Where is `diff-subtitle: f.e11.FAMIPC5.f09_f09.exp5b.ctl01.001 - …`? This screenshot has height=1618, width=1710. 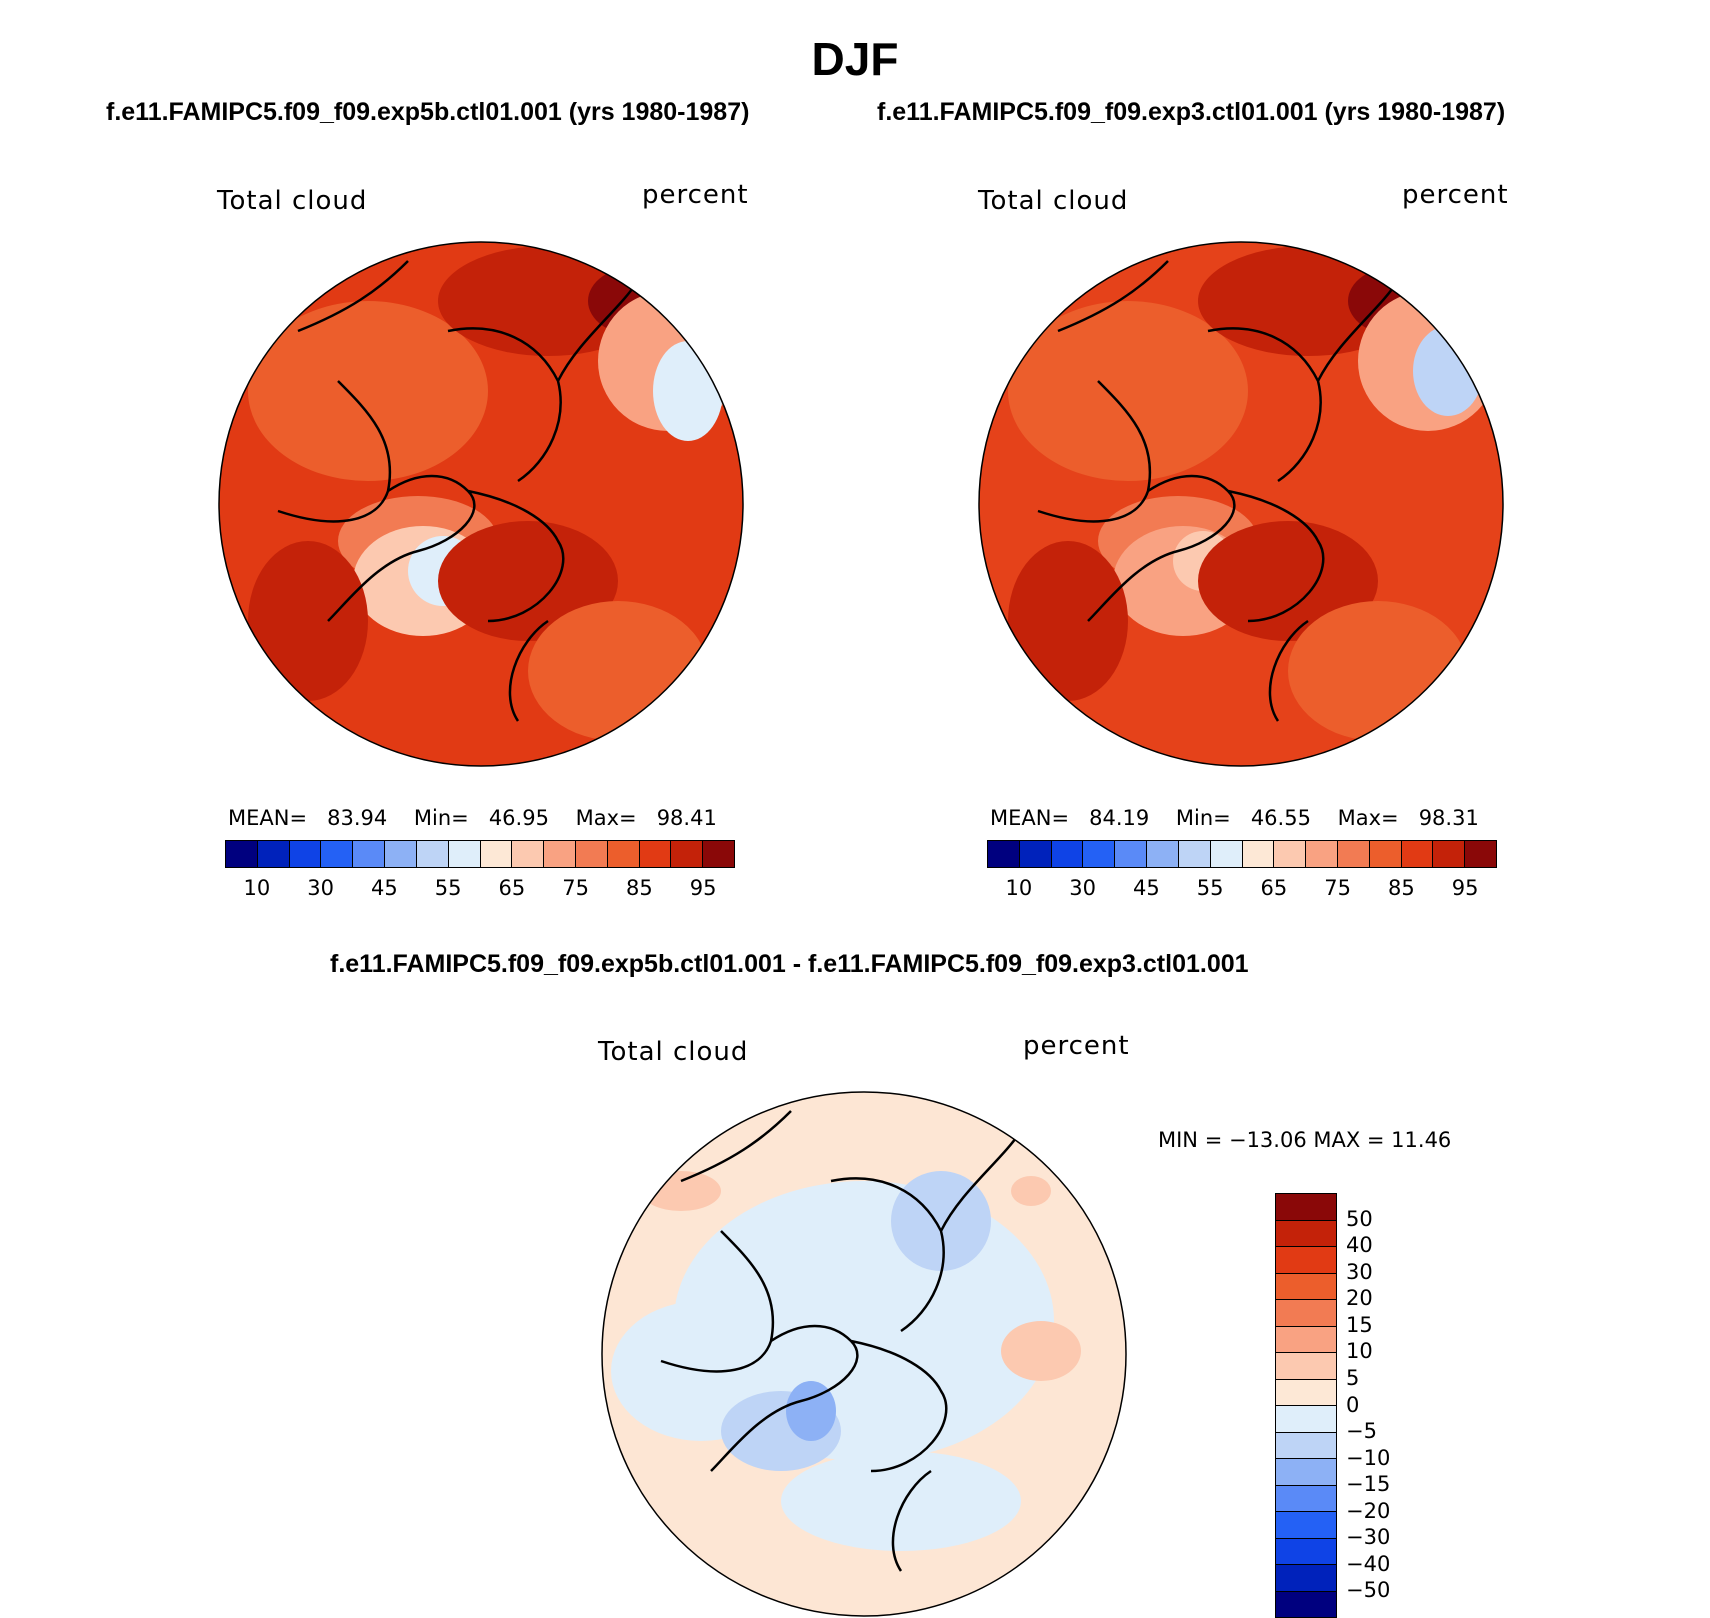
diff-subtitle: f.e11.FAMIPC5.f09_f09.exp5b.ctl01.001 - … is located at coordinates (789, 964).